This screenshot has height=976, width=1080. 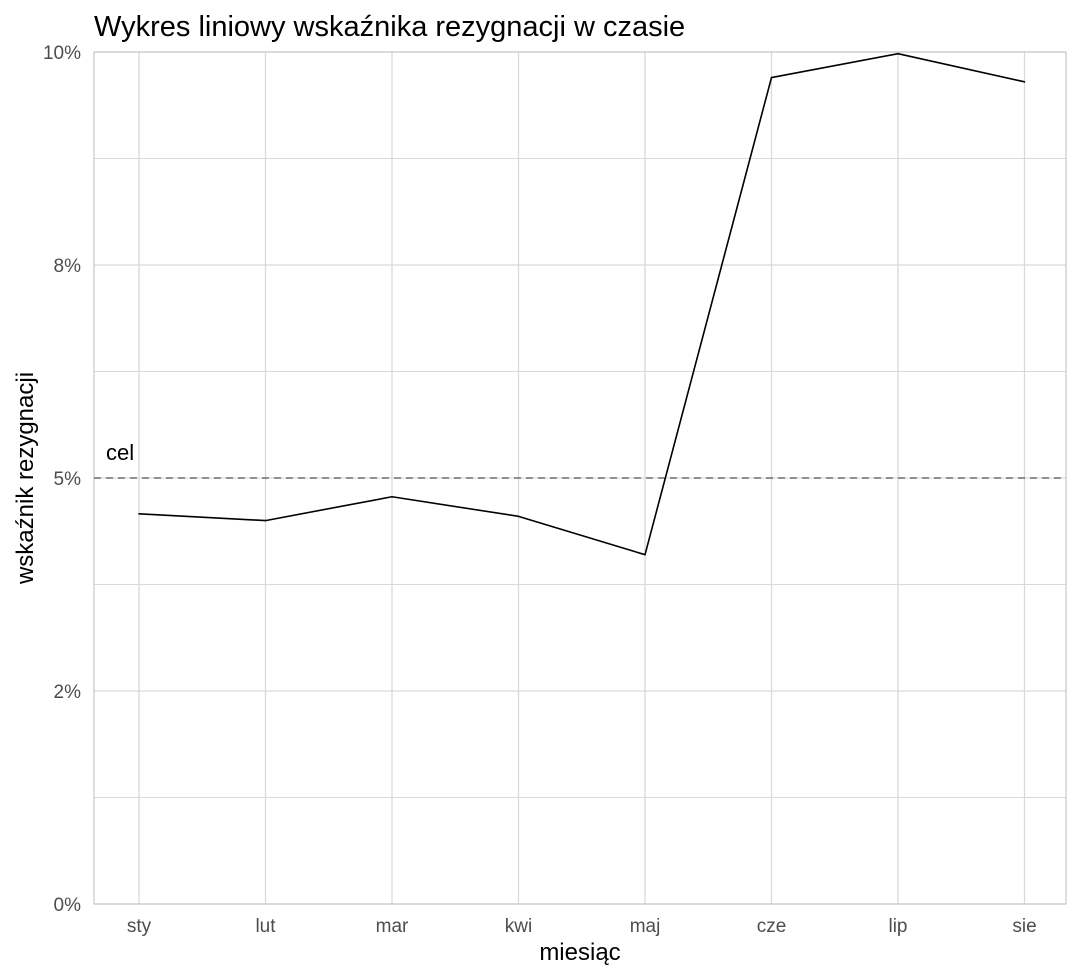 What do you see at coordinates (898, 53) in the screenshot?
I see `data-point-lip` at bounding box center [898, 53].